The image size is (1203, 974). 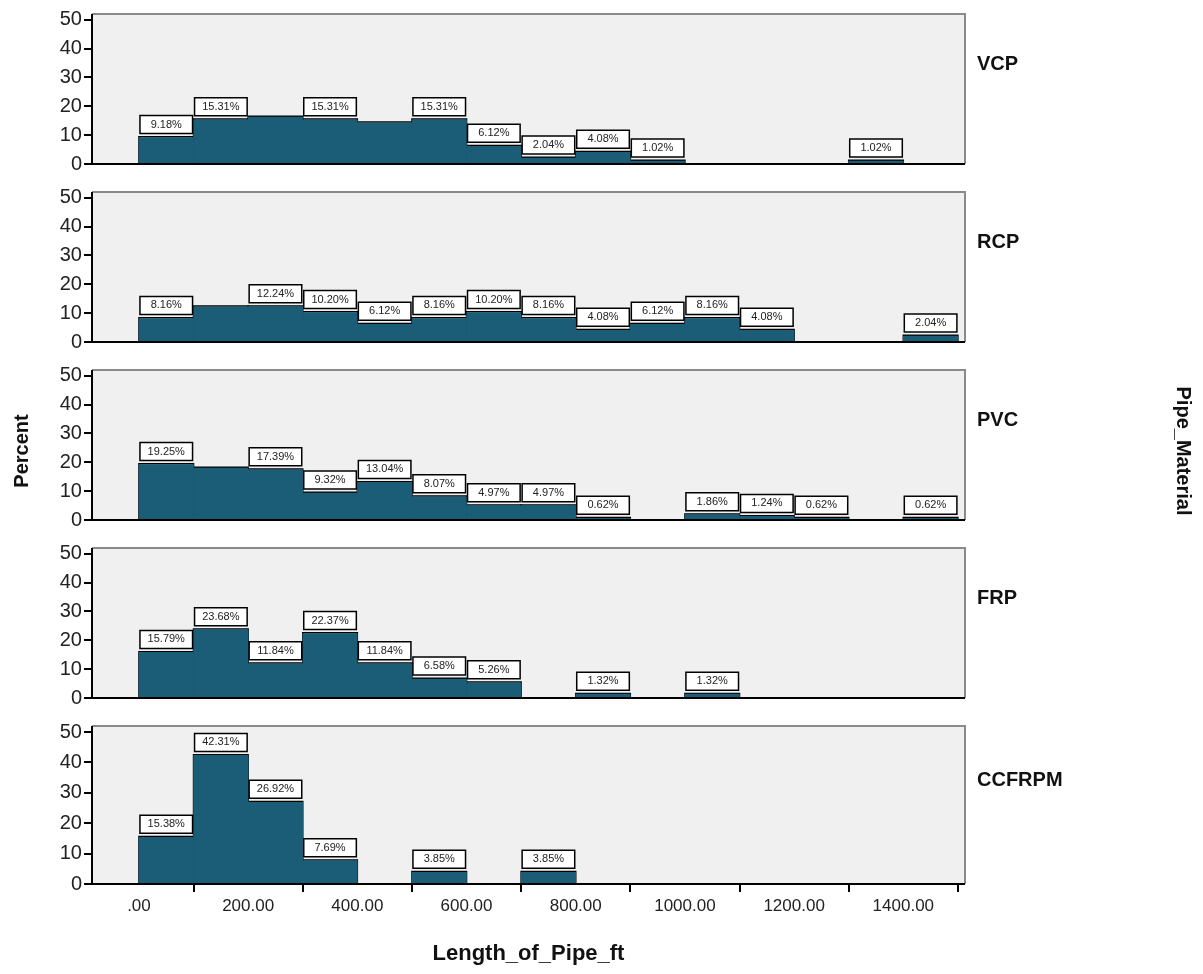 I want to click on x-tick-label: 1400.00, so click(x=903, y=905).